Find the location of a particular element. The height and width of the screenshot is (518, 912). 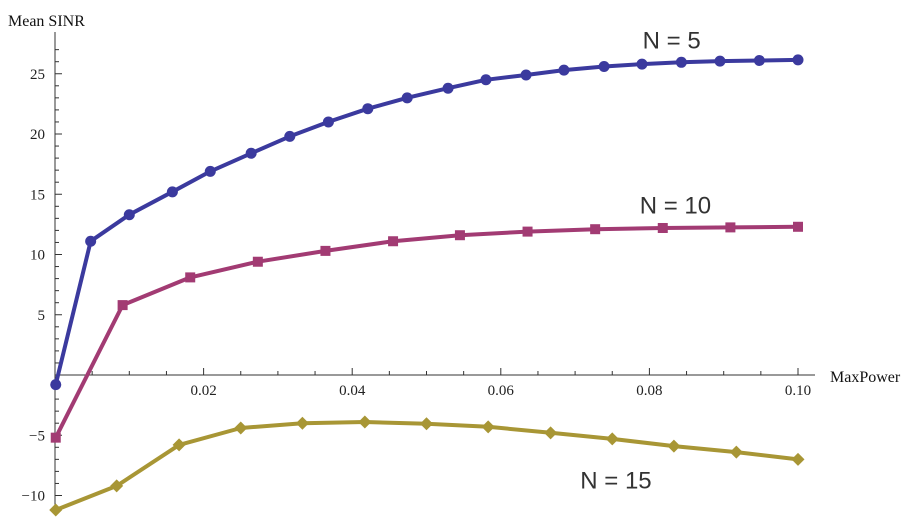

y-tick-label: 25 is located at coordinates (37, 75).